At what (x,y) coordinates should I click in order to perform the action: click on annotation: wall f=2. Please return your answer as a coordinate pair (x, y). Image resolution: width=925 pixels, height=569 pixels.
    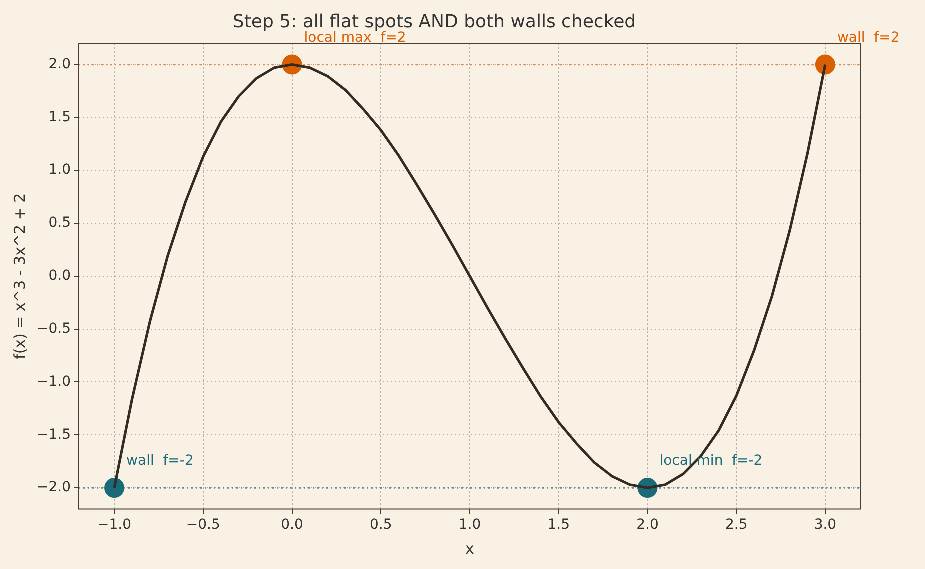
    Looking at the image, I should click on (868, 38).